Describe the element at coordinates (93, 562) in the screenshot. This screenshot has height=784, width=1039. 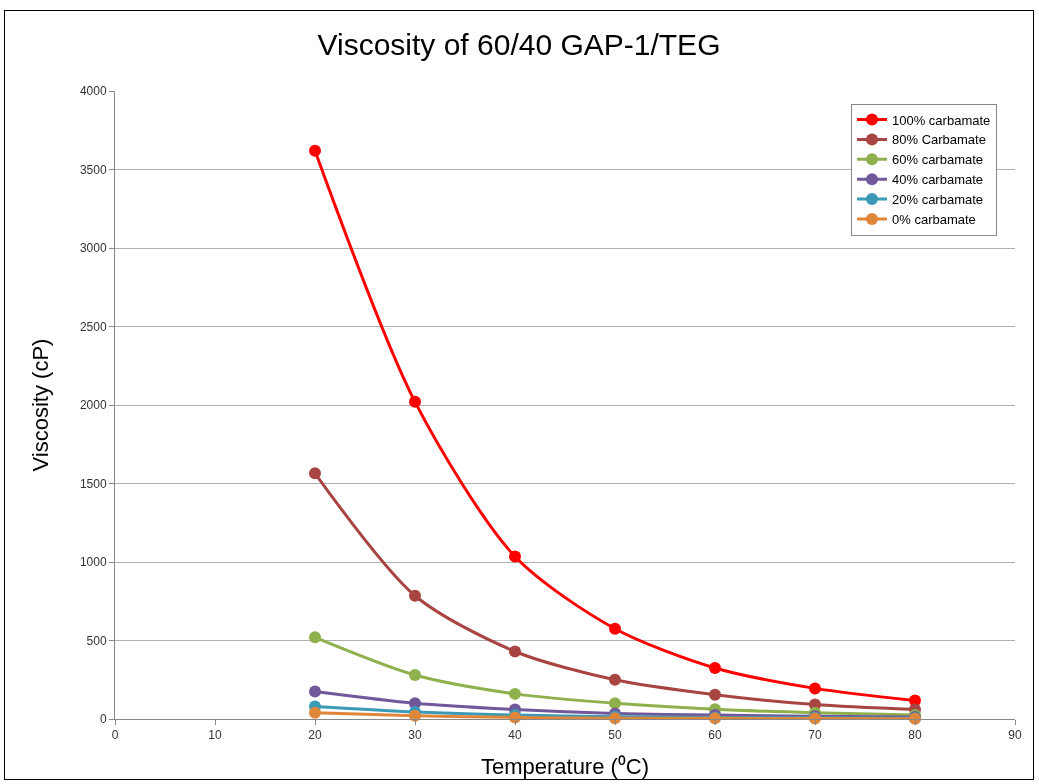
I see `y-tick-label: 1000` at that location.